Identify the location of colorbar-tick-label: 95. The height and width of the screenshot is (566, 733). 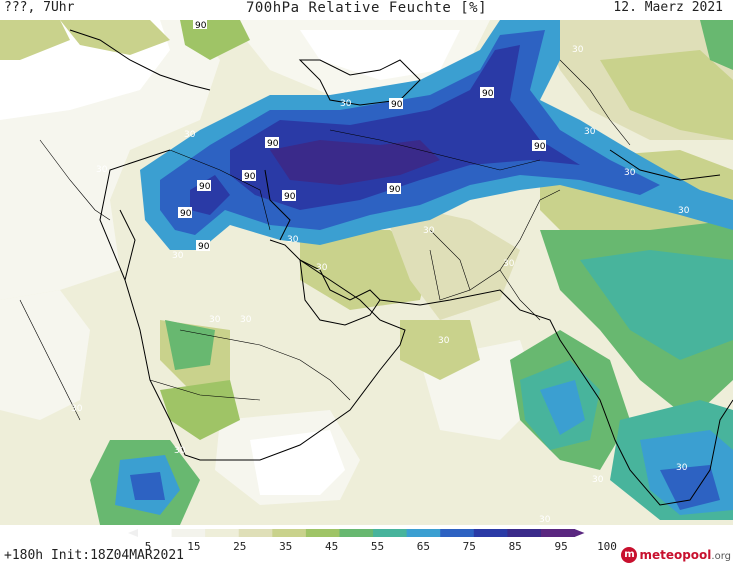
(561, 546).